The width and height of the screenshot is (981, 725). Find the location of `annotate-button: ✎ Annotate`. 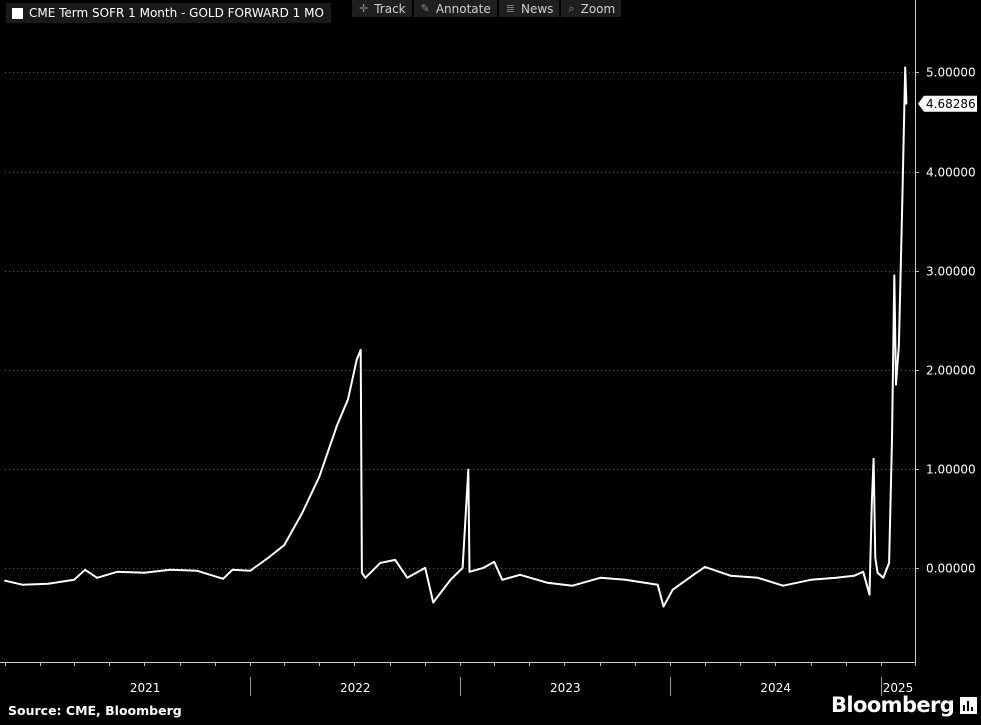

annotate-button: ✎ Annotate is located at coordinates (455, 8).